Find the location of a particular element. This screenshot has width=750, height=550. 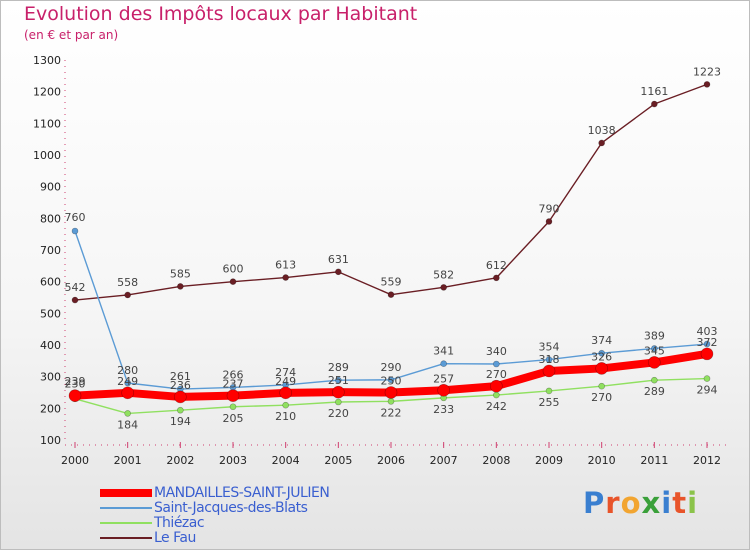

legend-label: MANDAILLES-SAINT-JULIEN is located at coordinates (242, 493).